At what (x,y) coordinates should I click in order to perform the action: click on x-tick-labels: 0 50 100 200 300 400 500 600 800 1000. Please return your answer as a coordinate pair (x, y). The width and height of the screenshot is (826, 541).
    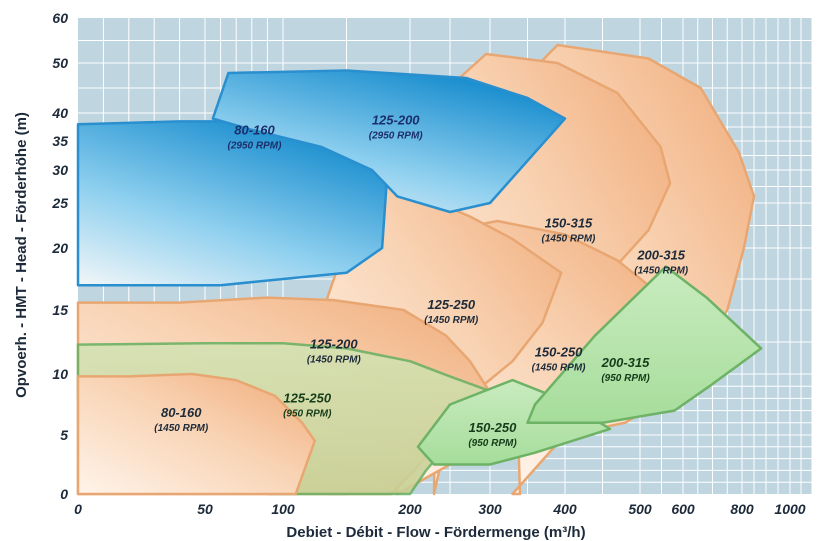
    Looking at the image, I should click on (440, 509).